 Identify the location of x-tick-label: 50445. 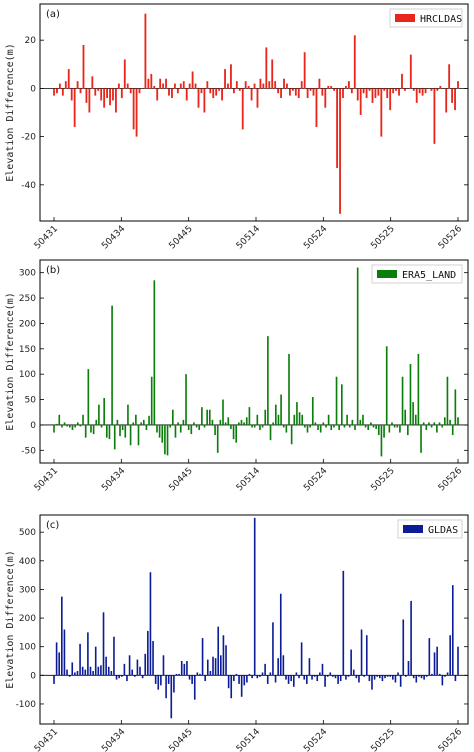
(180, 237).